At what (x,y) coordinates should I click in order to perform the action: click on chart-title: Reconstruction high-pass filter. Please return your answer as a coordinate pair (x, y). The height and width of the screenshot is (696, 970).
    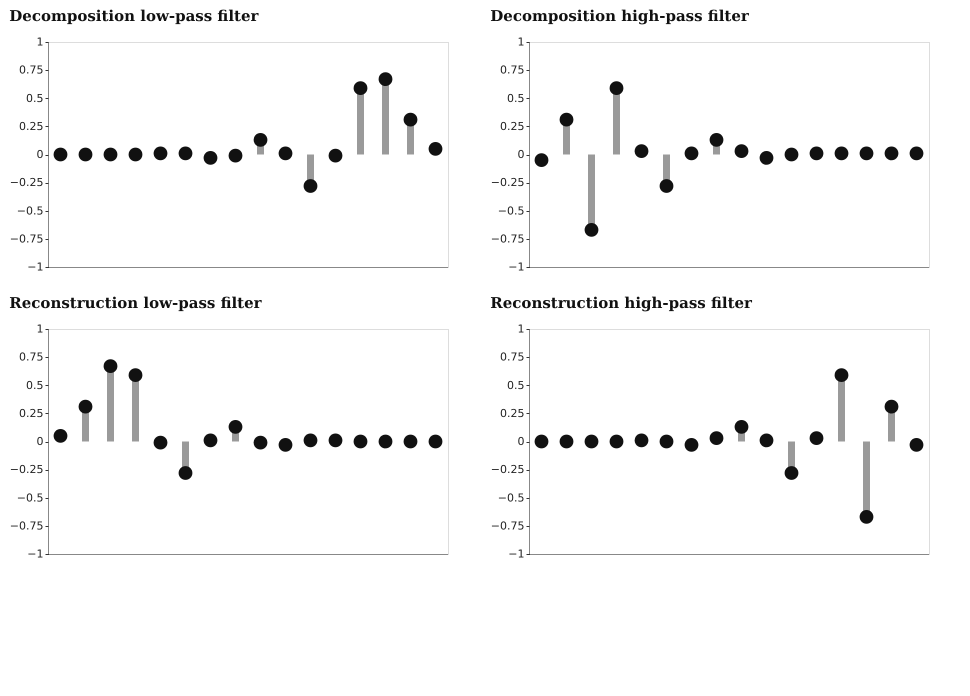
    Looking at the image, I should click on (622, 303).